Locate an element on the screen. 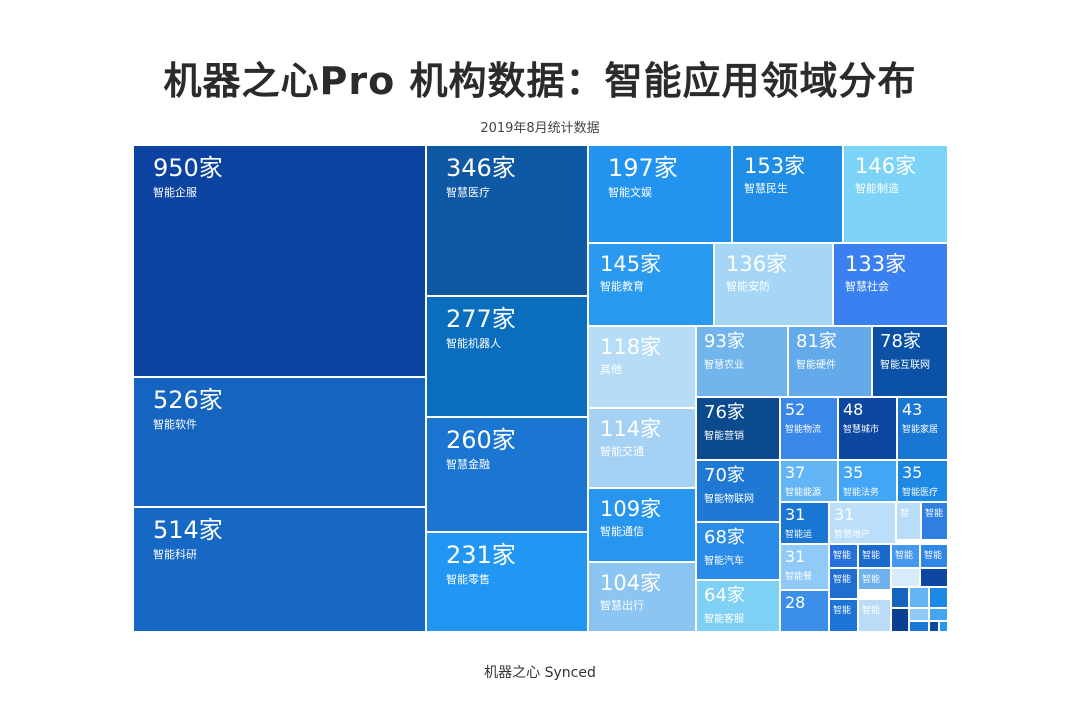 Image resolution: width=1080 pixels, height=710 pixels. treemap-tile: 81家 智能硬件 is located at coordinates (830, 361).